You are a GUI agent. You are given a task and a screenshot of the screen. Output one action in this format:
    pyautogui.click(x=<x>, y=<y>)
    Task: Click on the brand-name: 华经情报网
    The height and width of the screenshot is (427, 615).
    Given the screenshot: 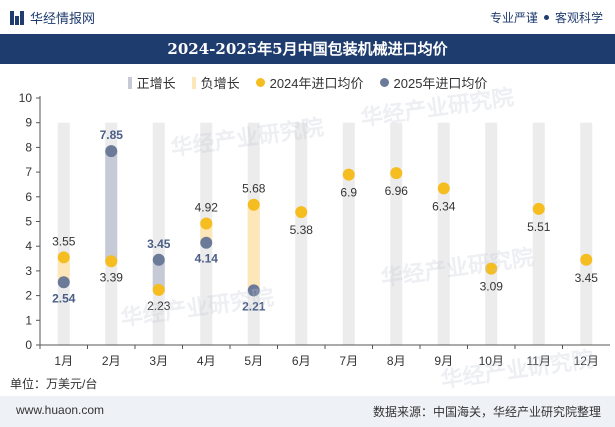 What is the action you would take?
    pyautogui.click(x=63, y=18)
    